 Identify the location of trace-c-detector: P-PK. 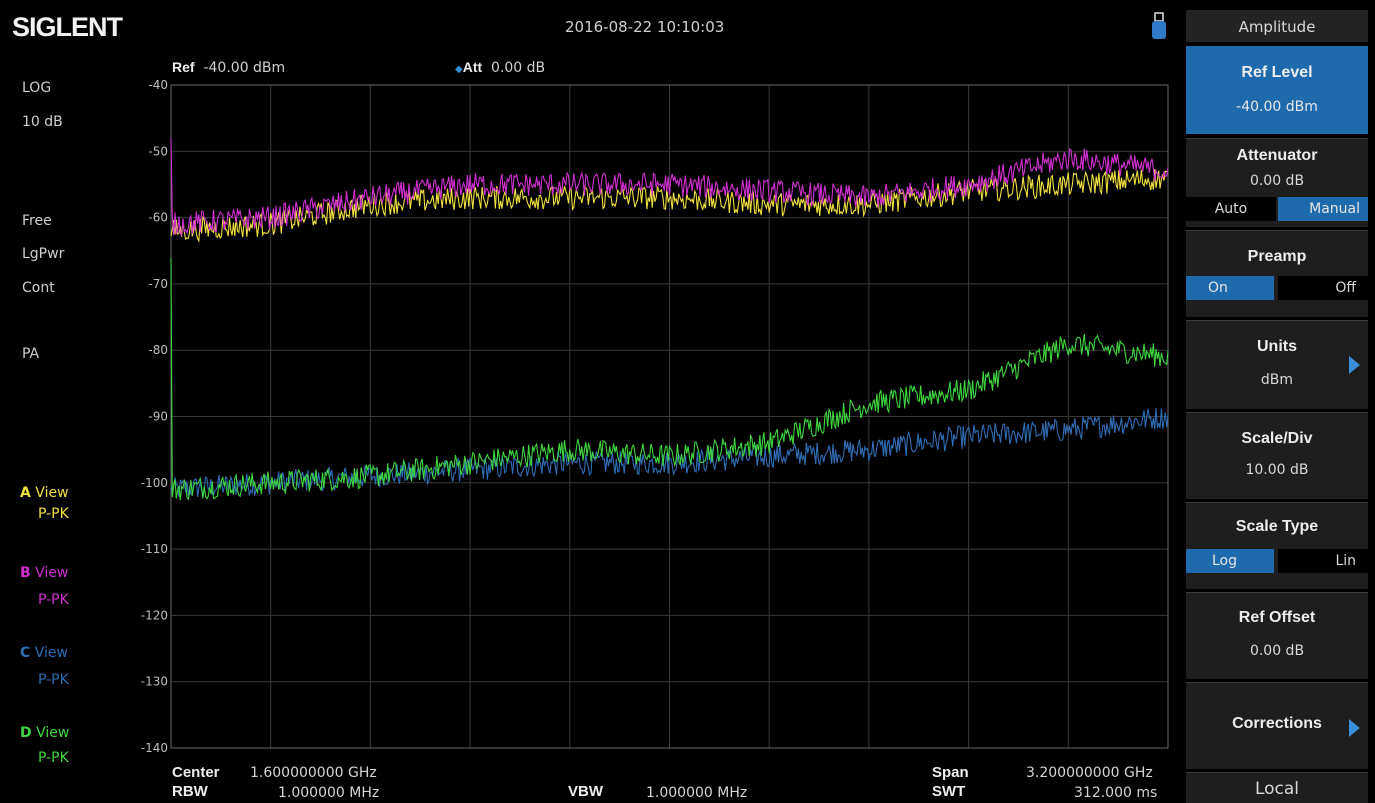
(53, 680).